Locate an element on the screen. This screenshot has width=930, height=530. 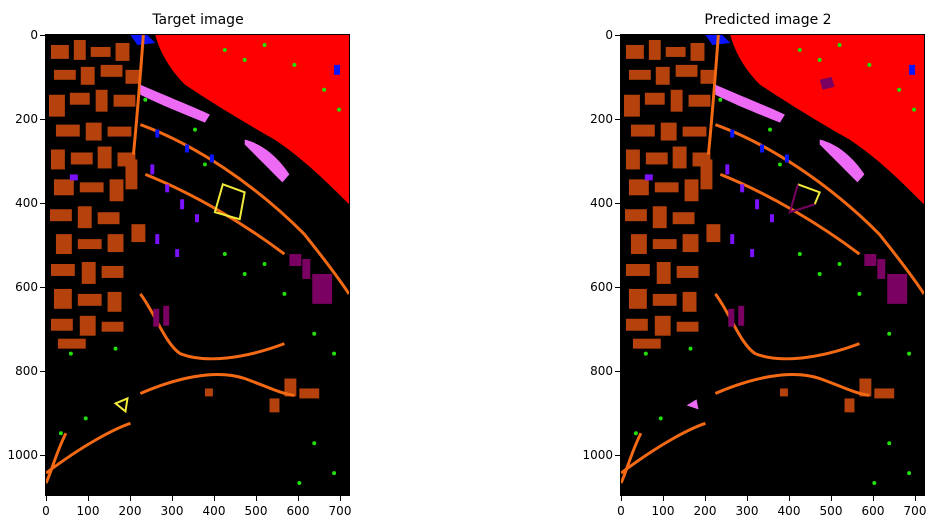
left-panel-title: Target image is located at coordinates (198, 20).